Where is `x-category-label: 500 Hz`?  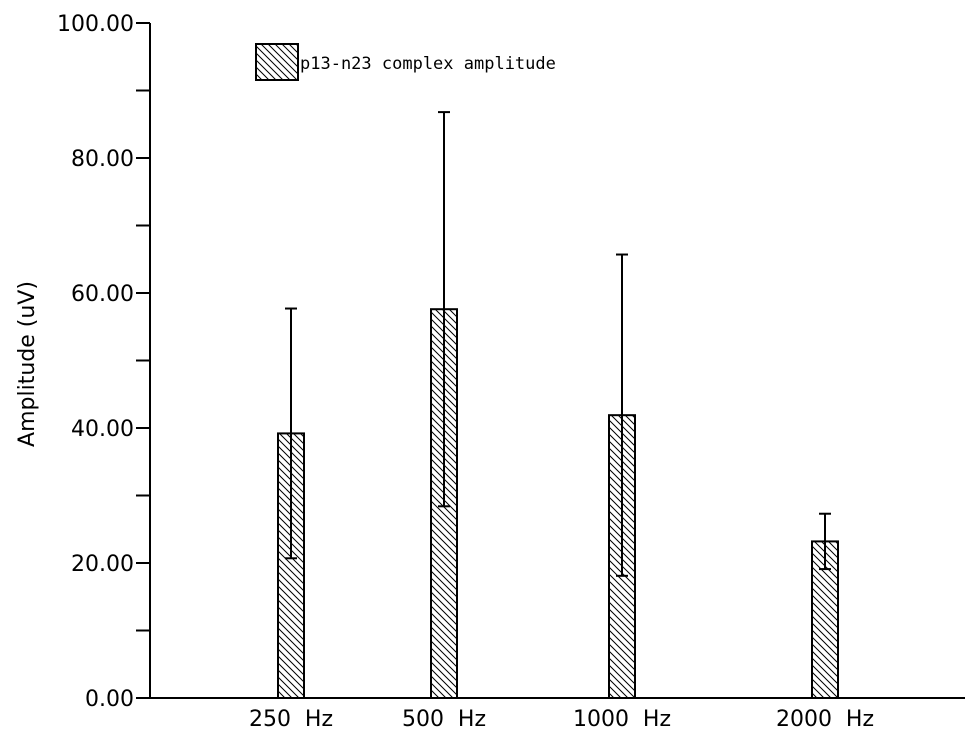
x-category-label: 500 Hz is located at coordinates (444, 719).